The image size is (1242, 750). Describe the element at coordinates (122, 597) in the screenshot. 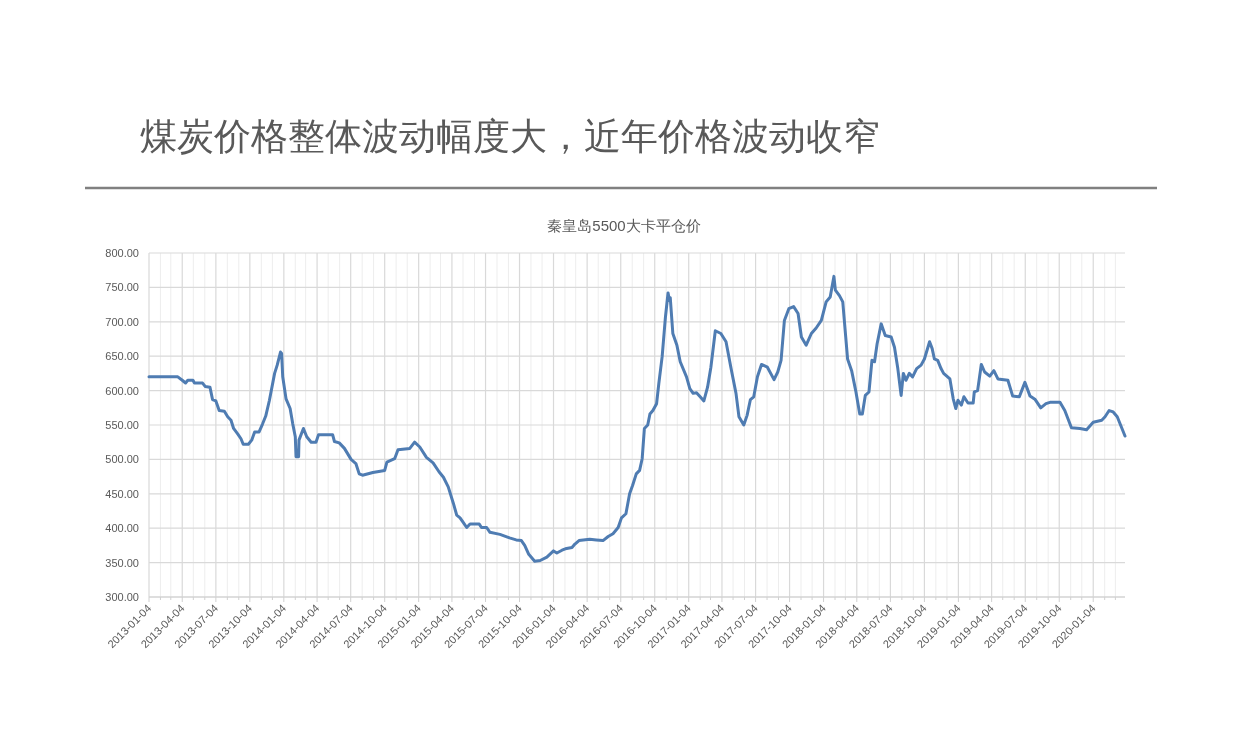

I see `y-tick-label: 300.00` at that location.